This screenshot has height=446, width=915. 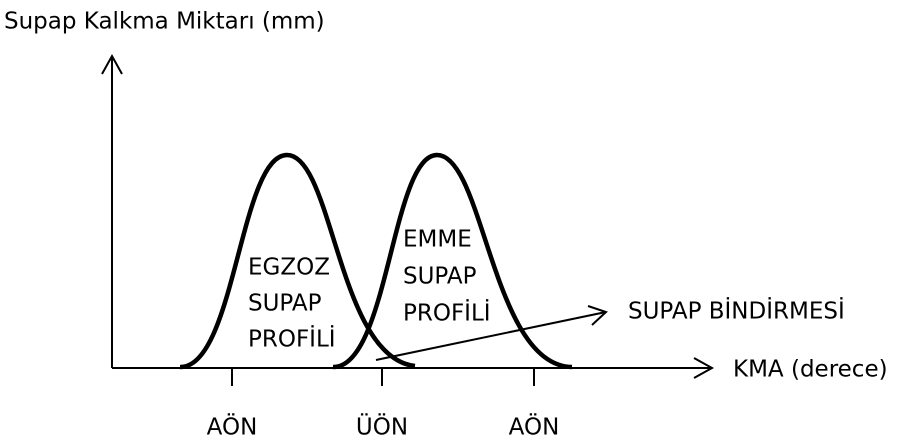 What do you see at coordinates (736, 311) in the screenshot?
I see `annotation: SUPAP BİNDİRMESİ` at bounding box center [736, 311].